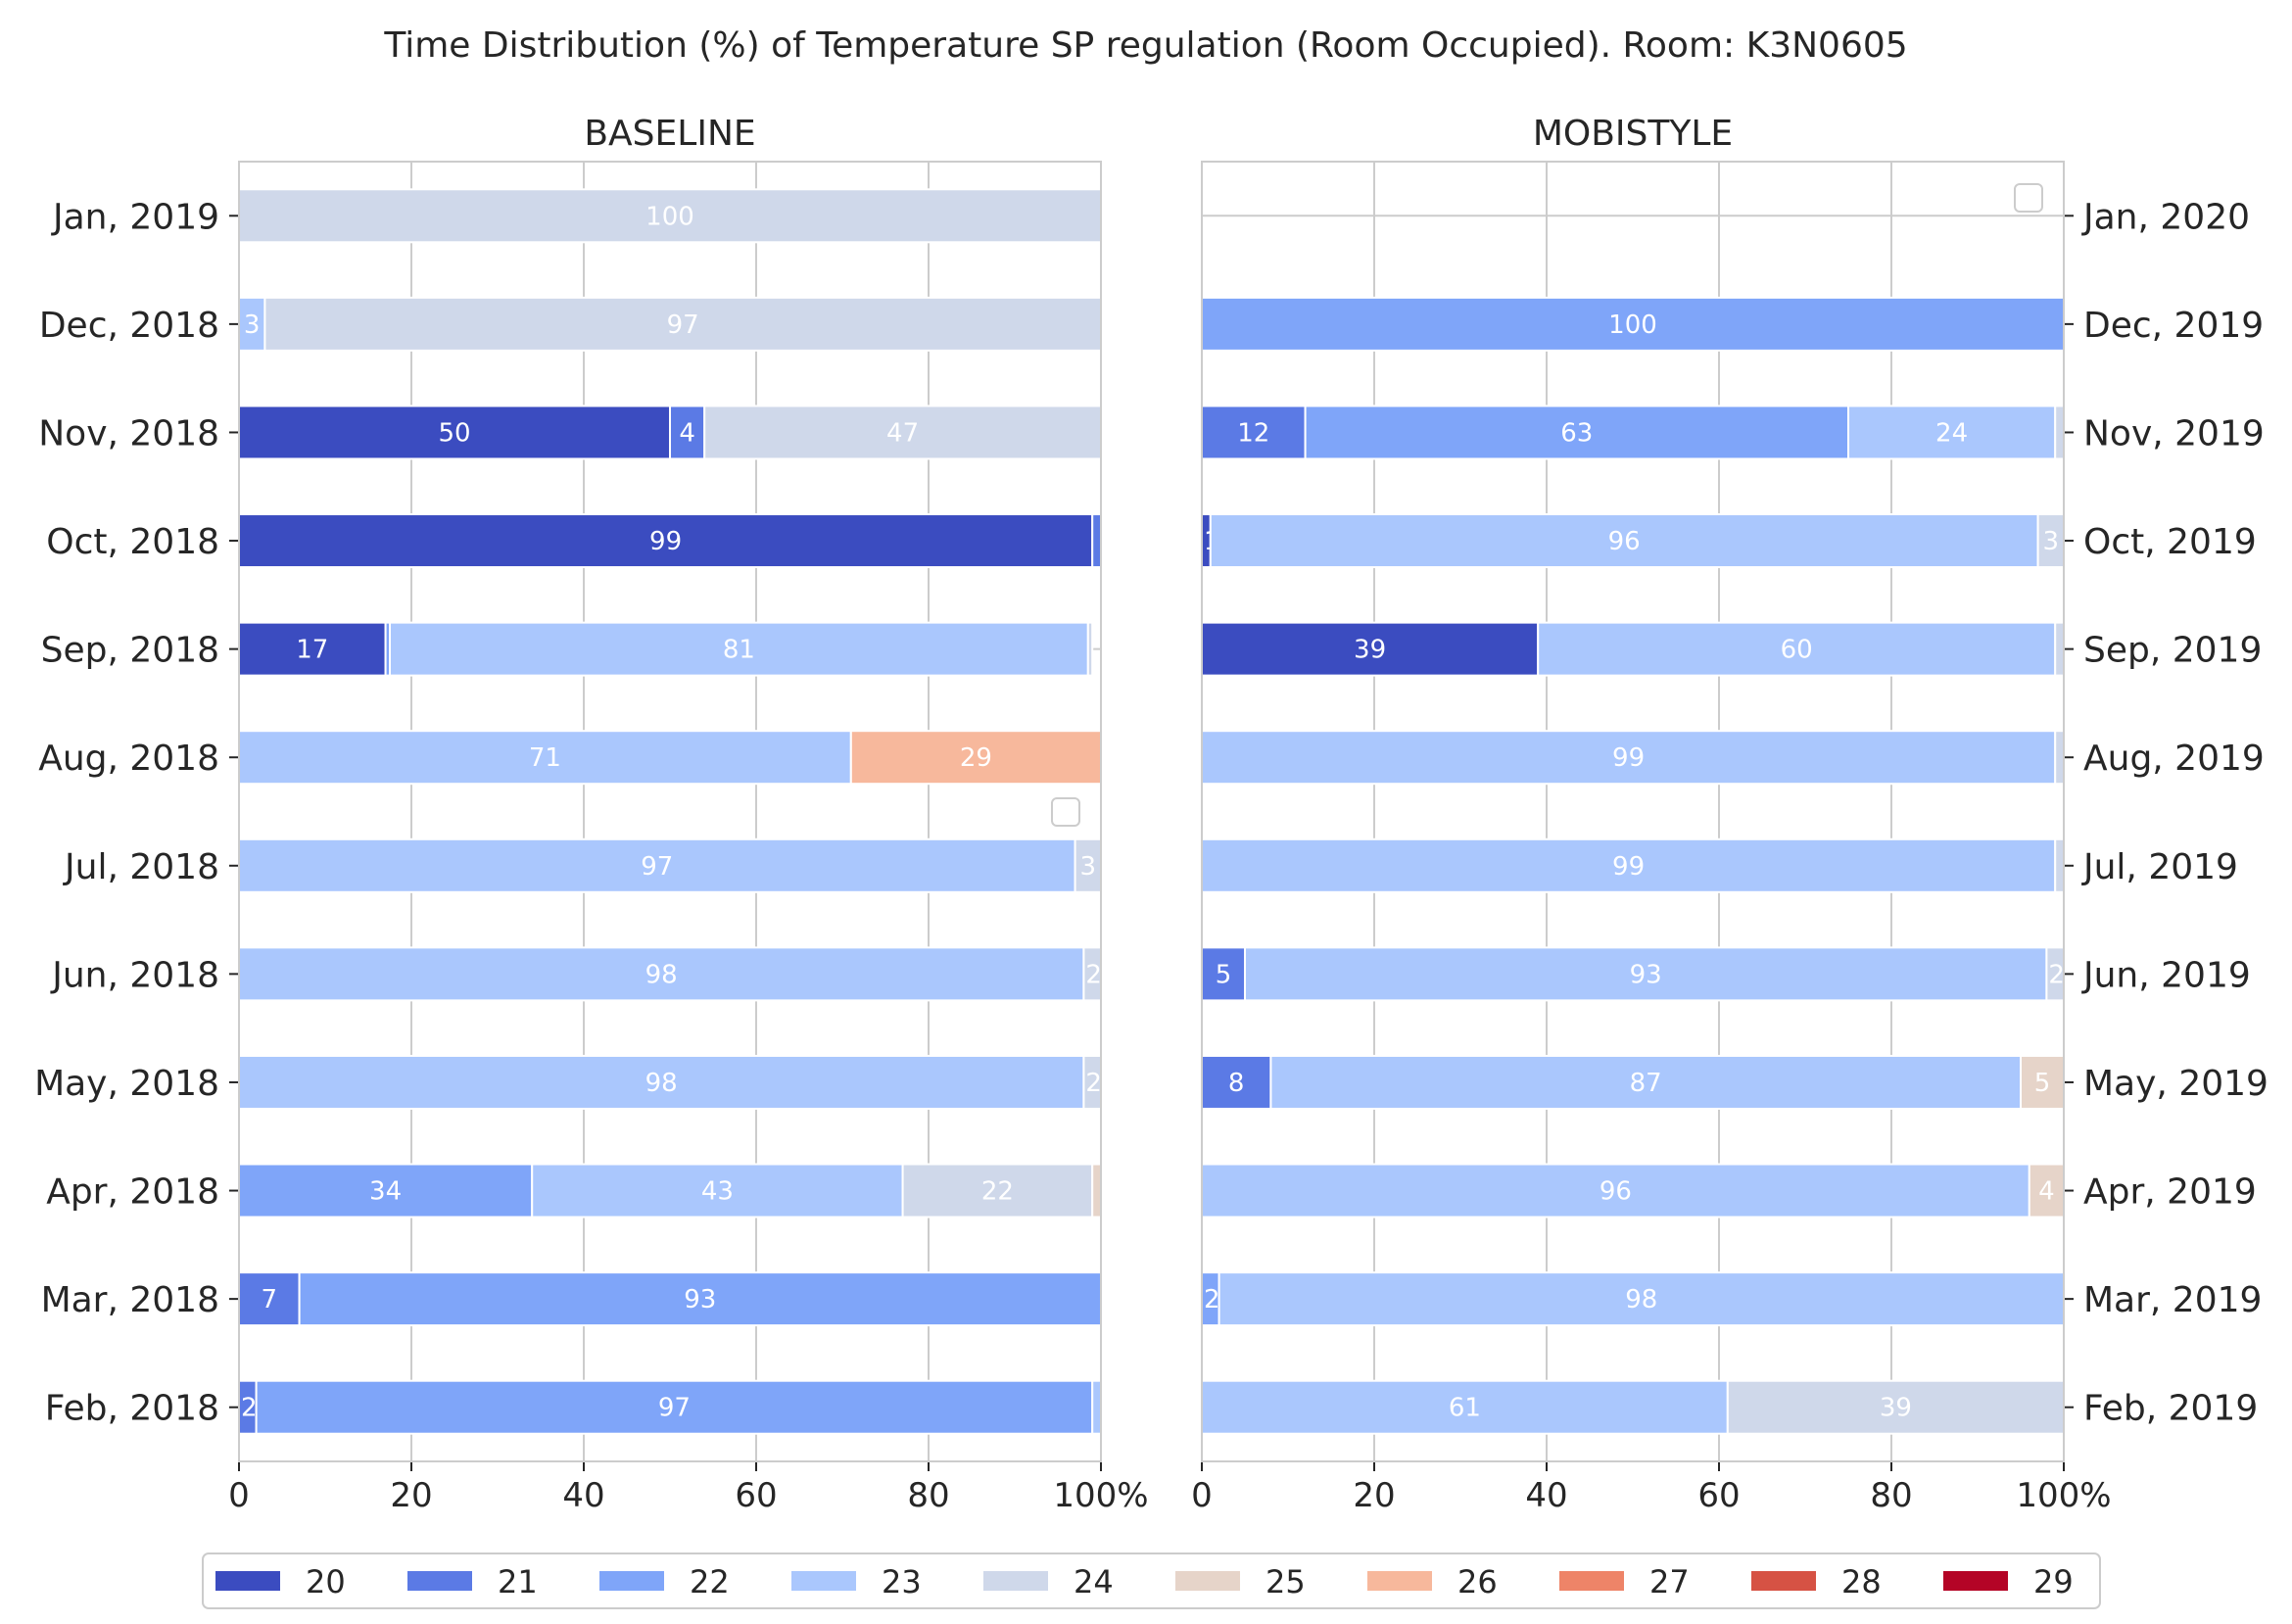  What do you see at coordinates (2170, 542) in the screenshot?
I see `y-tick-label: Oct, 2019` at bounding box center [2170, 542].